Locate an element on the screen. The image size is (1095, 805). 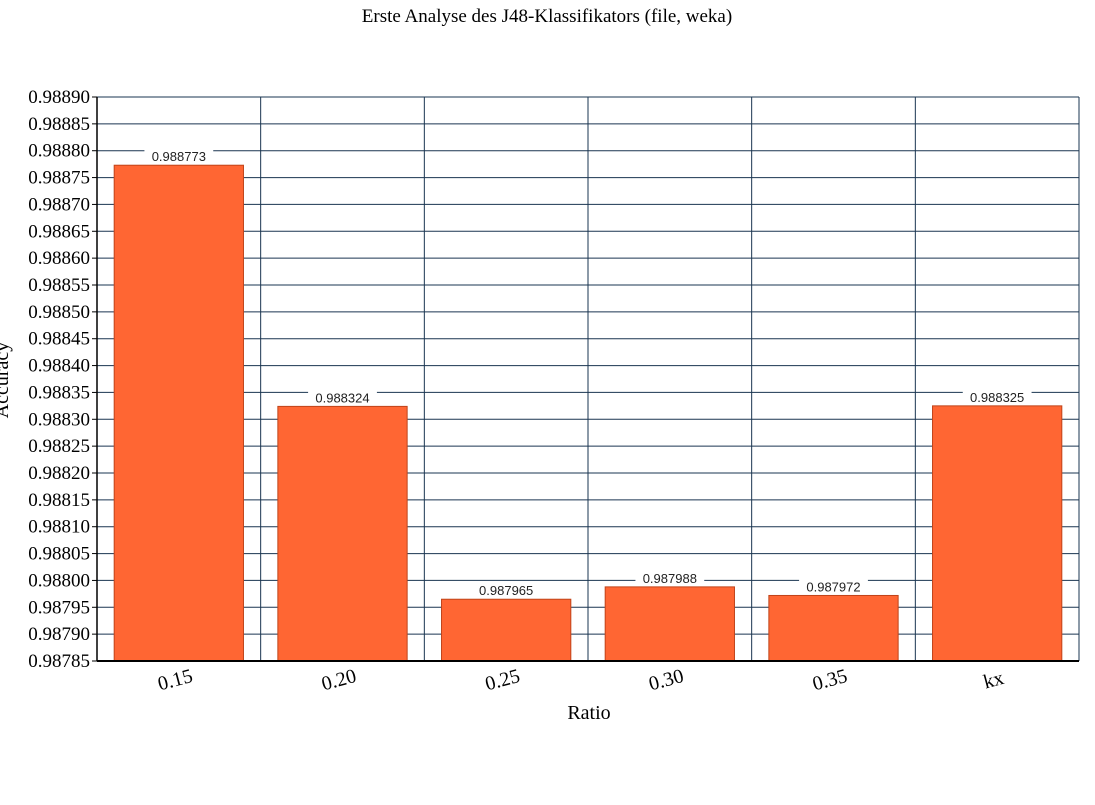
y-tick-label: 0.98790 is located at coordinates (59, 634).